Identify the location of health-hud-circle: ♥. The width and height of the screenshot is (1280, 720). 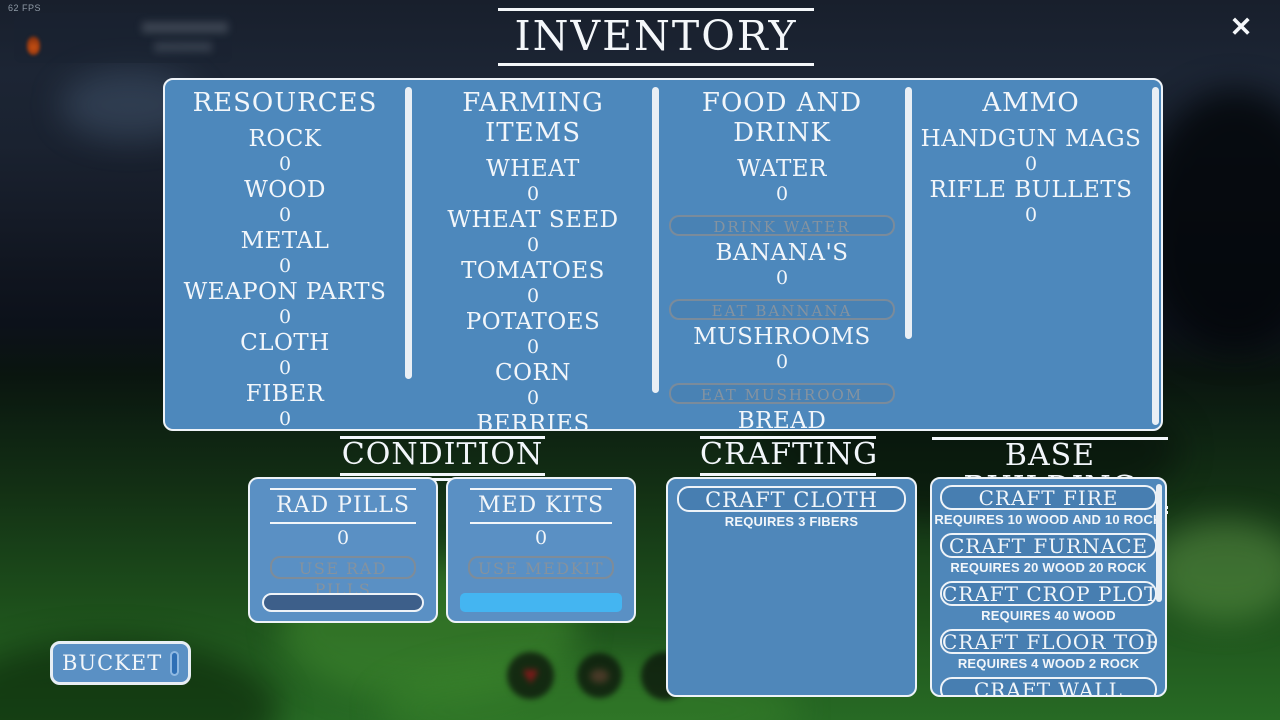
(530, 675).